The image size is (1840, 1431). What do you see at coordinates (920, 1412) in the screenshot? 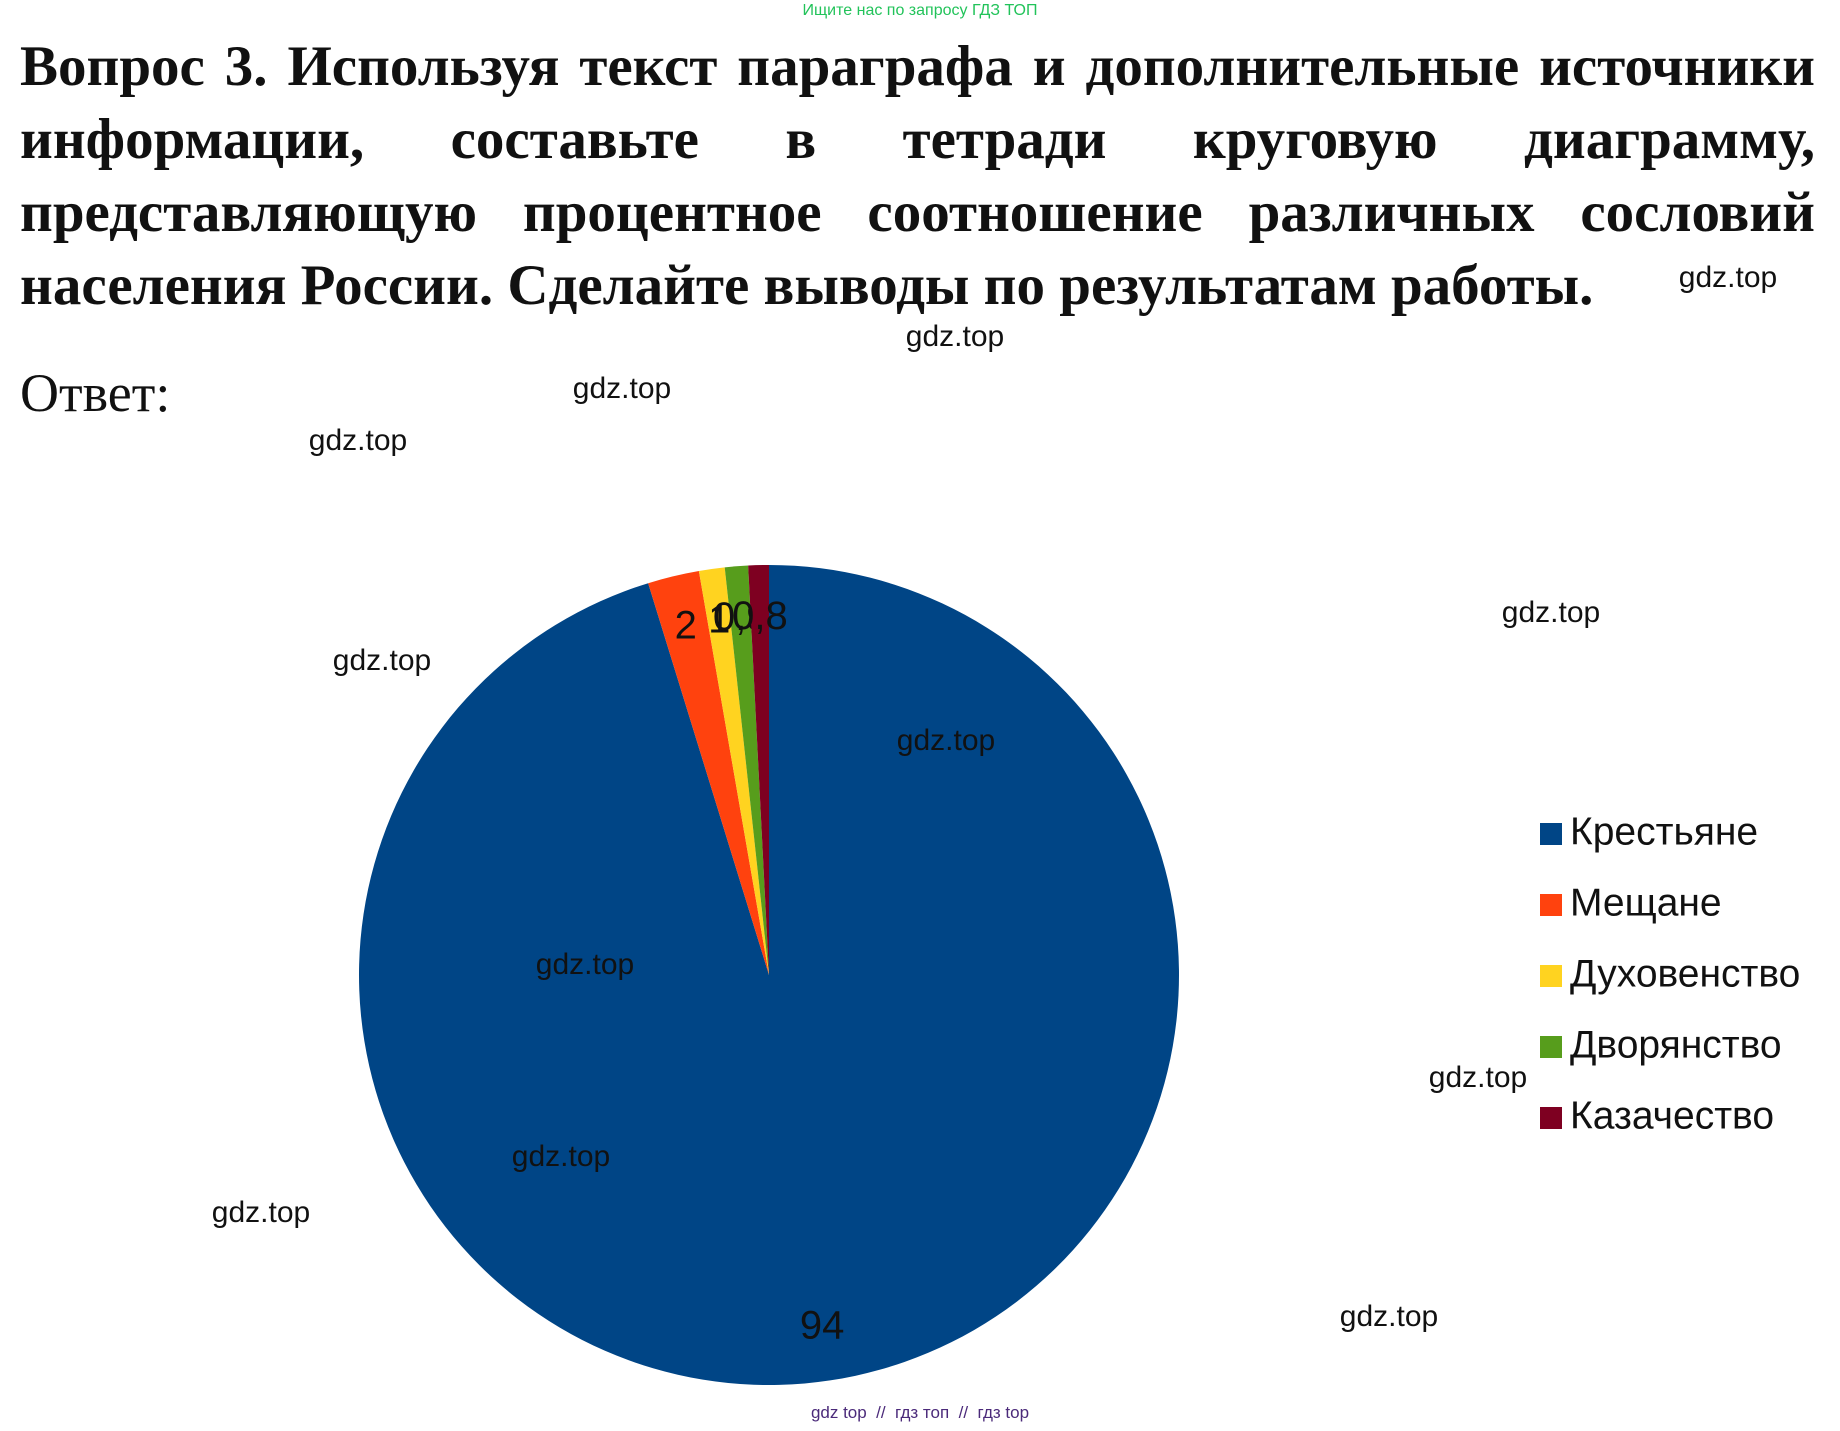
I see `footer: gdz top // гдз топ // гдз top` at bounding box center [920, 1412].